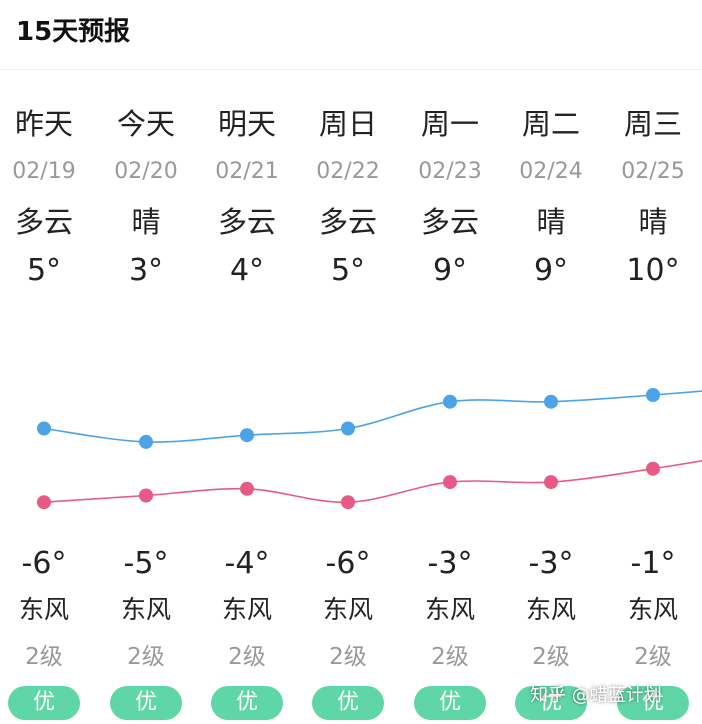  Describe the element at coordinates (145, 124) in the screenshot. I see `day-label: 今天` at that location.